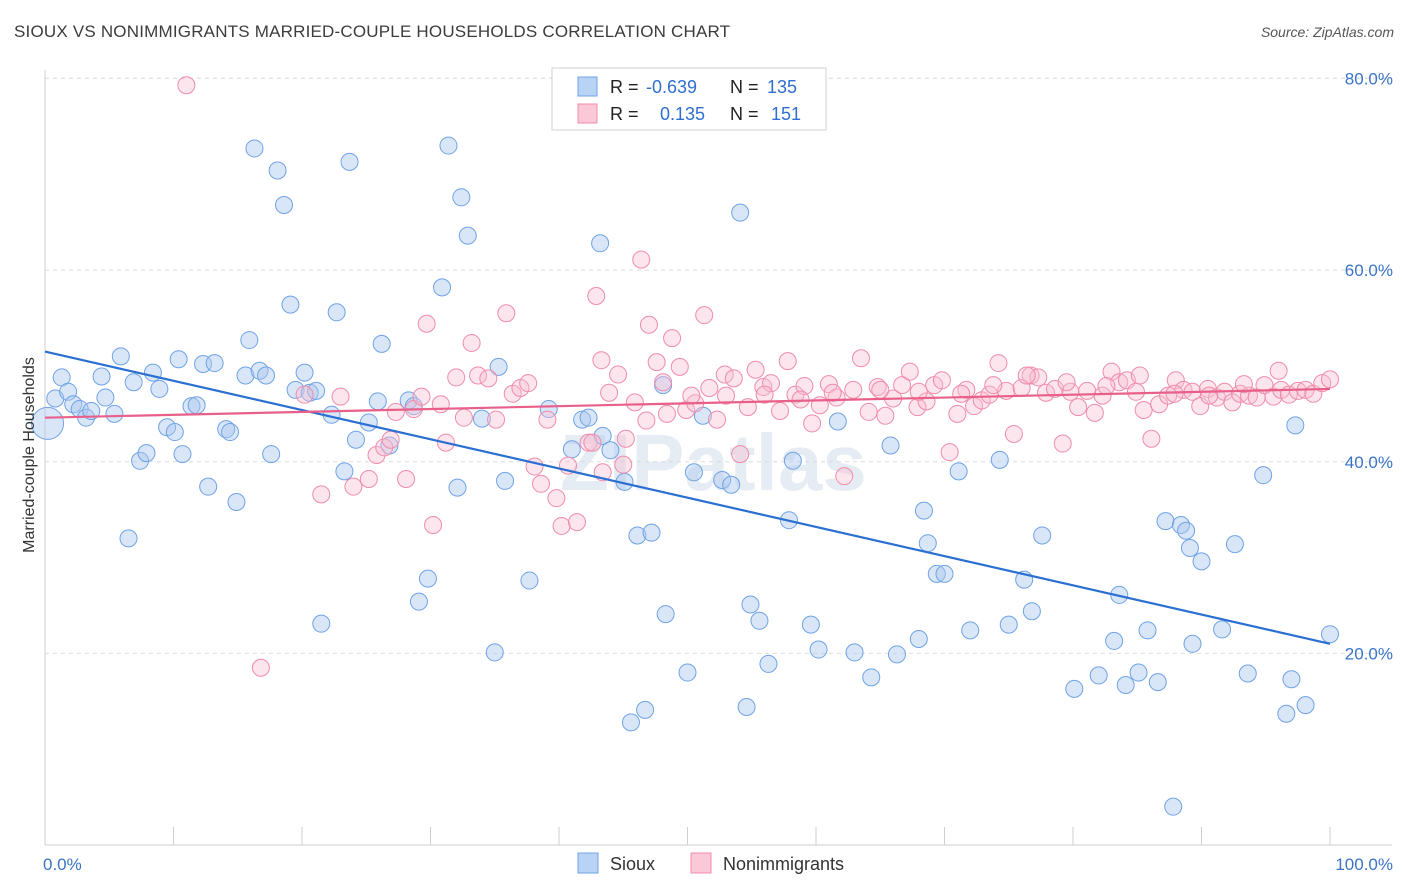 This screenshot has height=892, width=1406. Describe the element at coordinates (632, 864) in the screenshot. I see `series-legend-label-sioux: Sioux` at that location.